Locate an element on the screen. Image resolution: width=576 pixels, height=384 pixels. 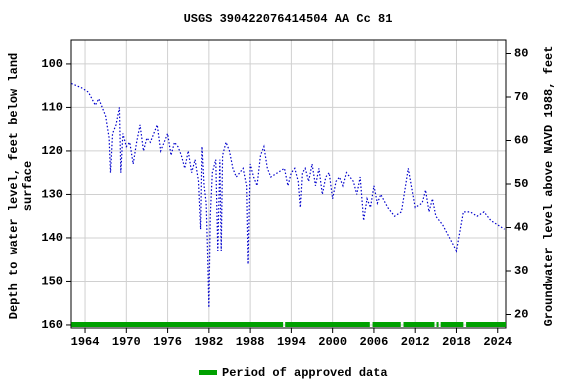
x-tick-label: 2024 is located at coordinates (497, 342).